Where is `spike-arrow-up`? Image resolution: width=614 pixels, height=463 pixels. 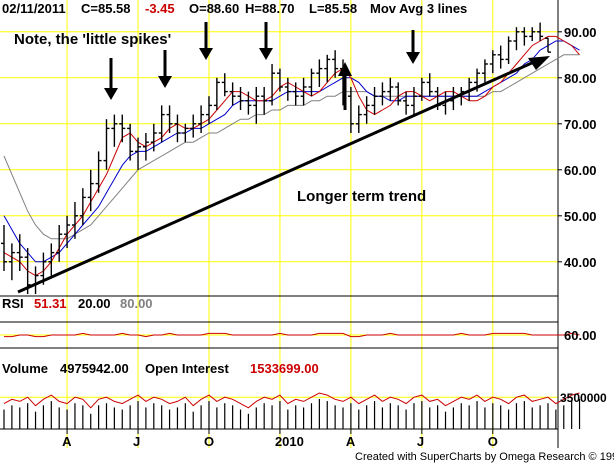
spike-arrow-up is located at coordinates (345, 86).